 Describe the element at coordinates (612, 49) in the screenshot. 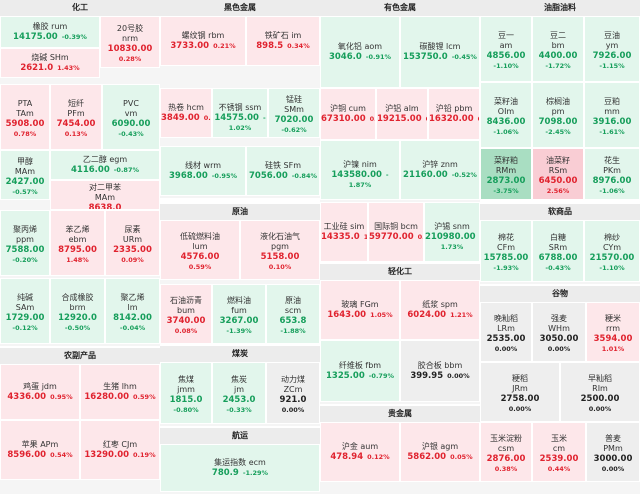

I see `tile-ym: 豆油 ym 7926.00 -1.15%` at that location.